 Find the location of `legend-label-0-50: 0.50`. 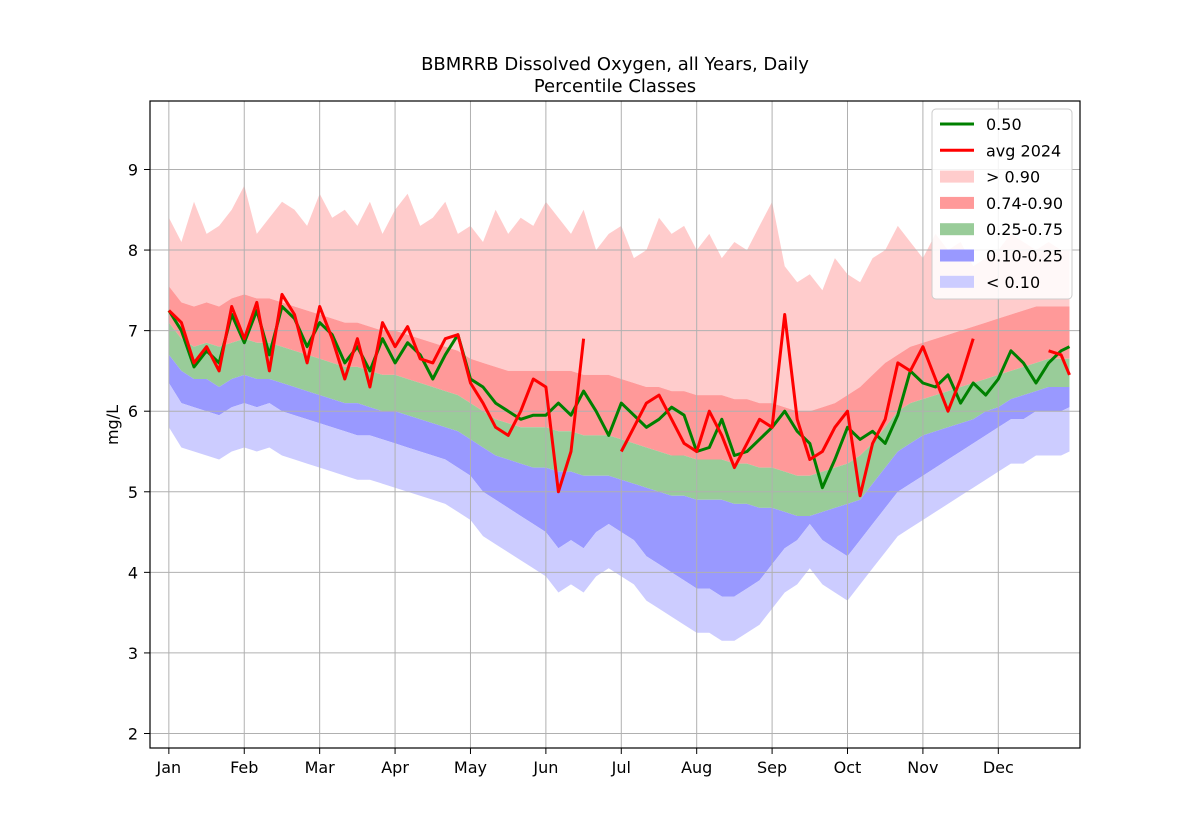

legend-label-0-50: 0.50 is located at coordinates (1004, 124).